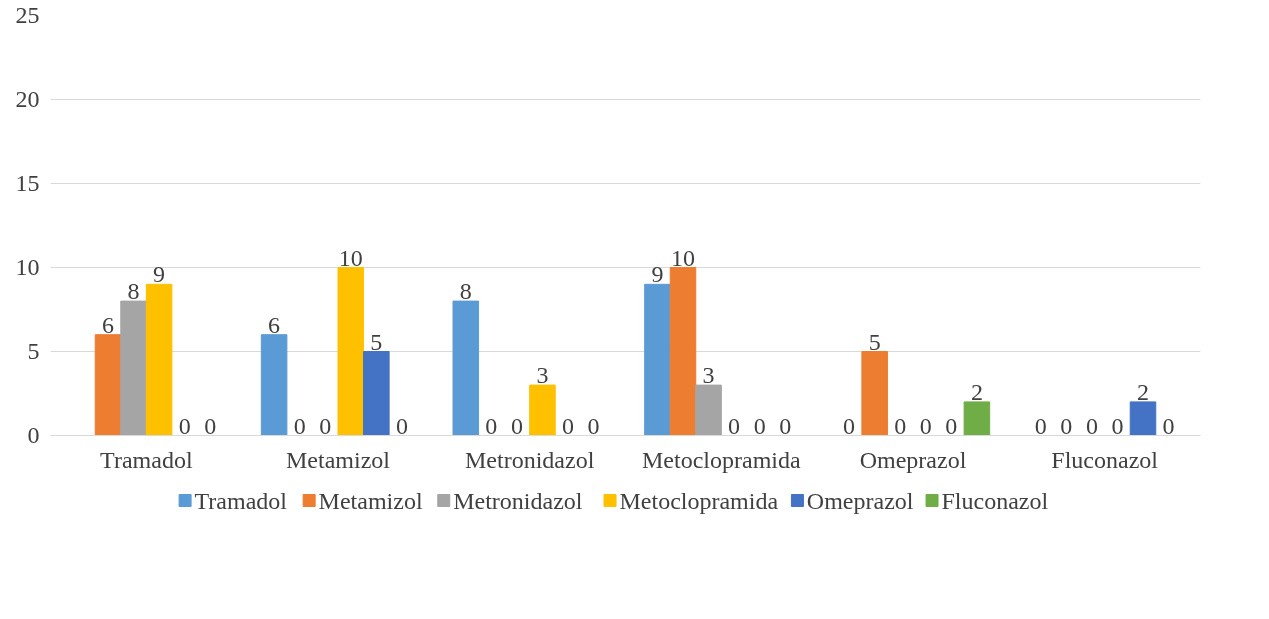  What do you see at coordinates (33, 435) in the screenshot?
I see `y-tick-label: 0` at bounding box center [33, 435].